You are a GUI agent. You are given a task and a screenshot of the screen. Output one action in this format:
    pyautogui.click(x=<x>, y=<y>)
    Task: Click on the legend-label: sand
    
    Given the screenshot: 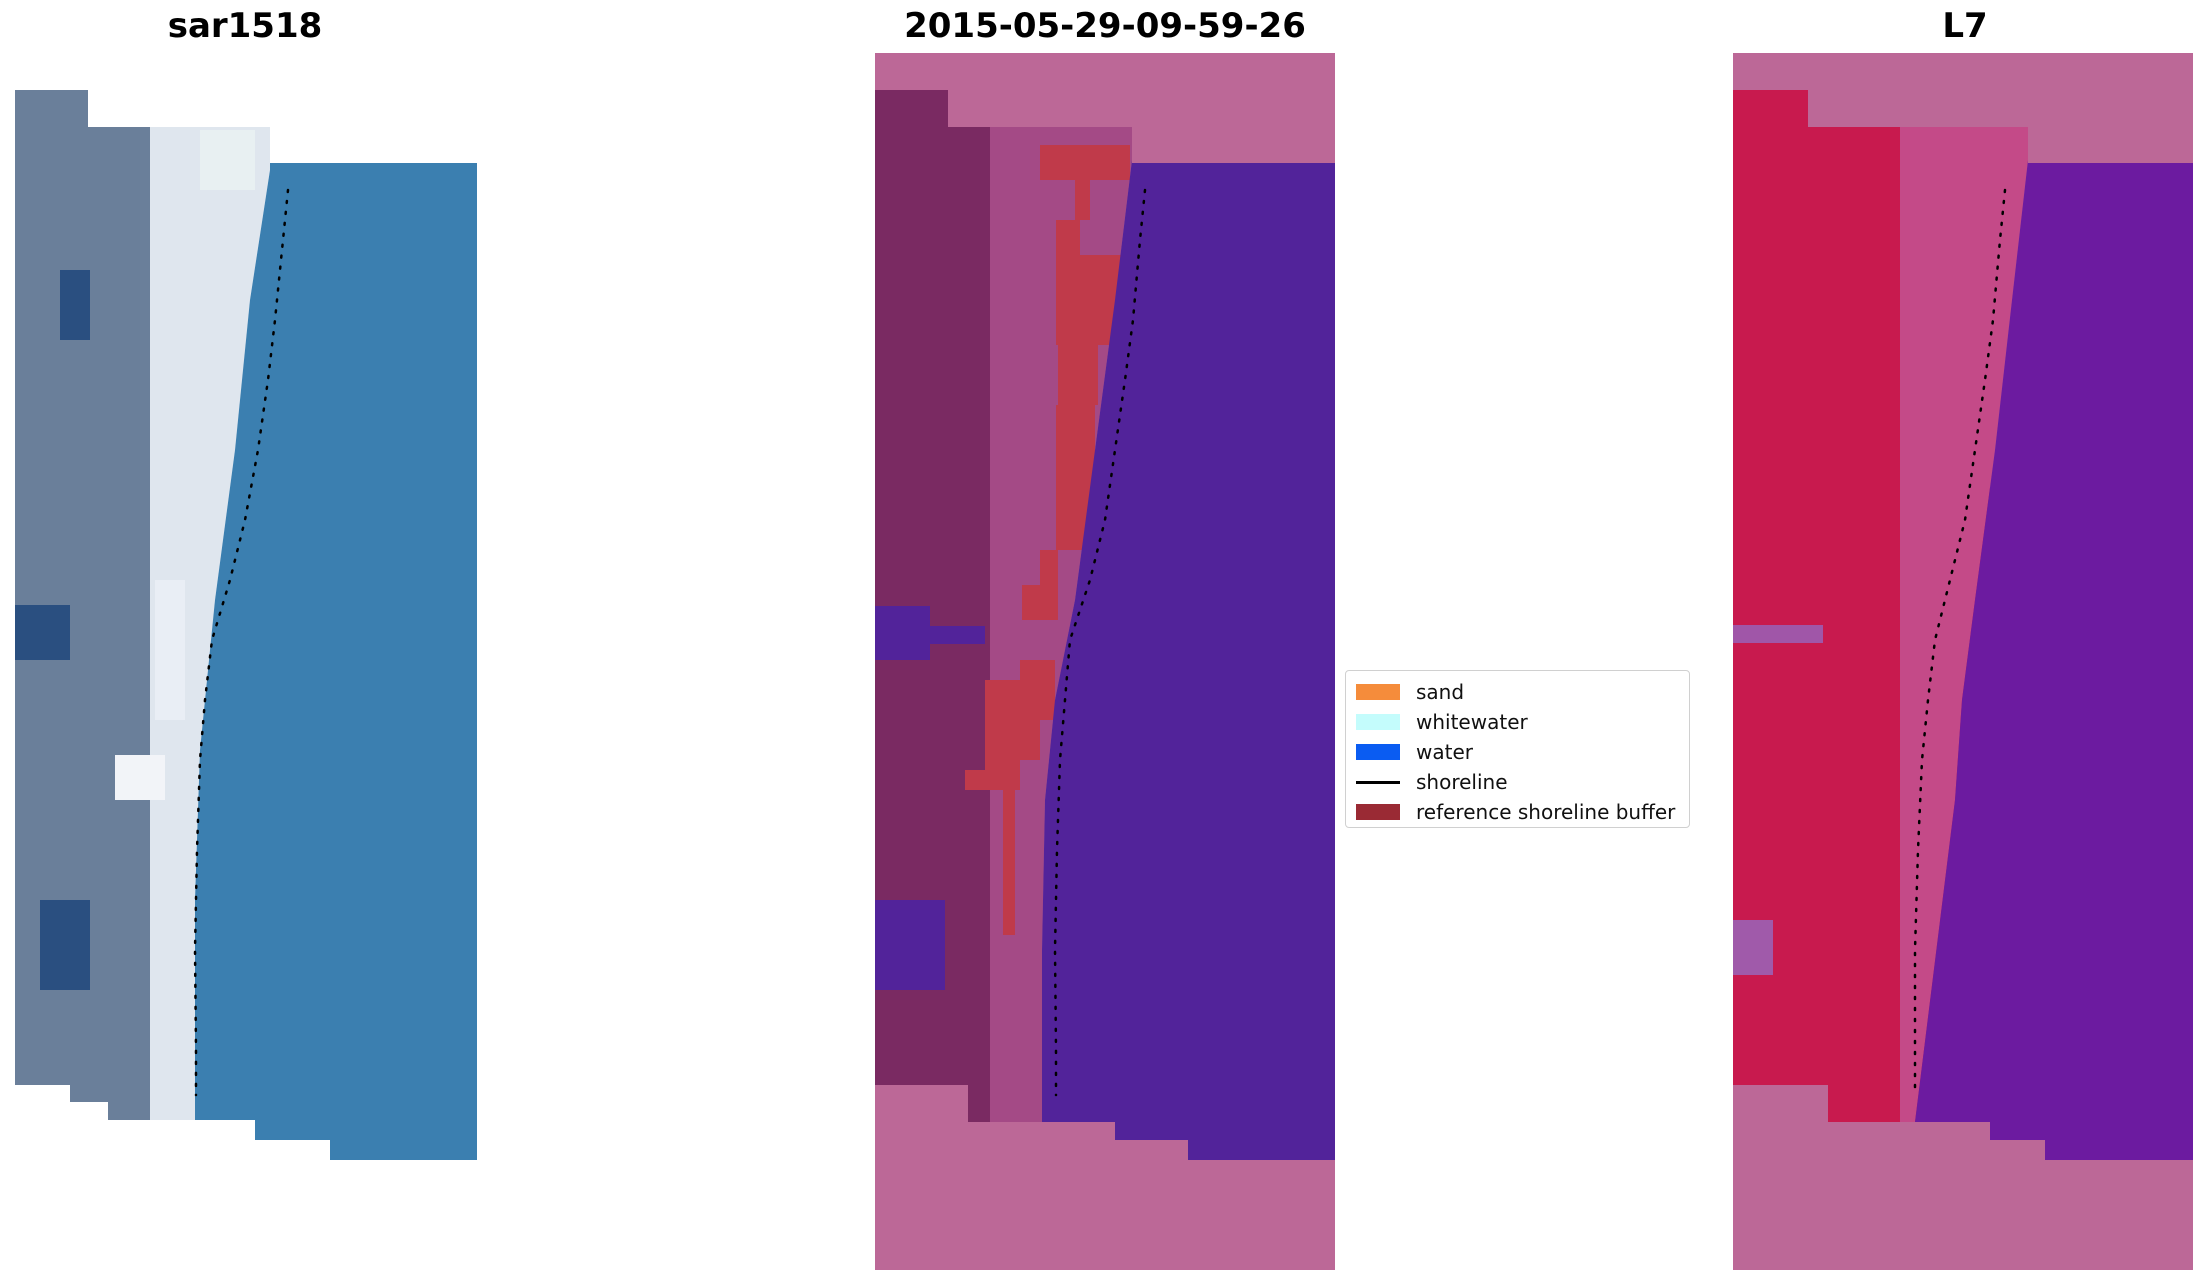 What is the action you would take?
    pyautogui.click(x=1440, y=692)
    